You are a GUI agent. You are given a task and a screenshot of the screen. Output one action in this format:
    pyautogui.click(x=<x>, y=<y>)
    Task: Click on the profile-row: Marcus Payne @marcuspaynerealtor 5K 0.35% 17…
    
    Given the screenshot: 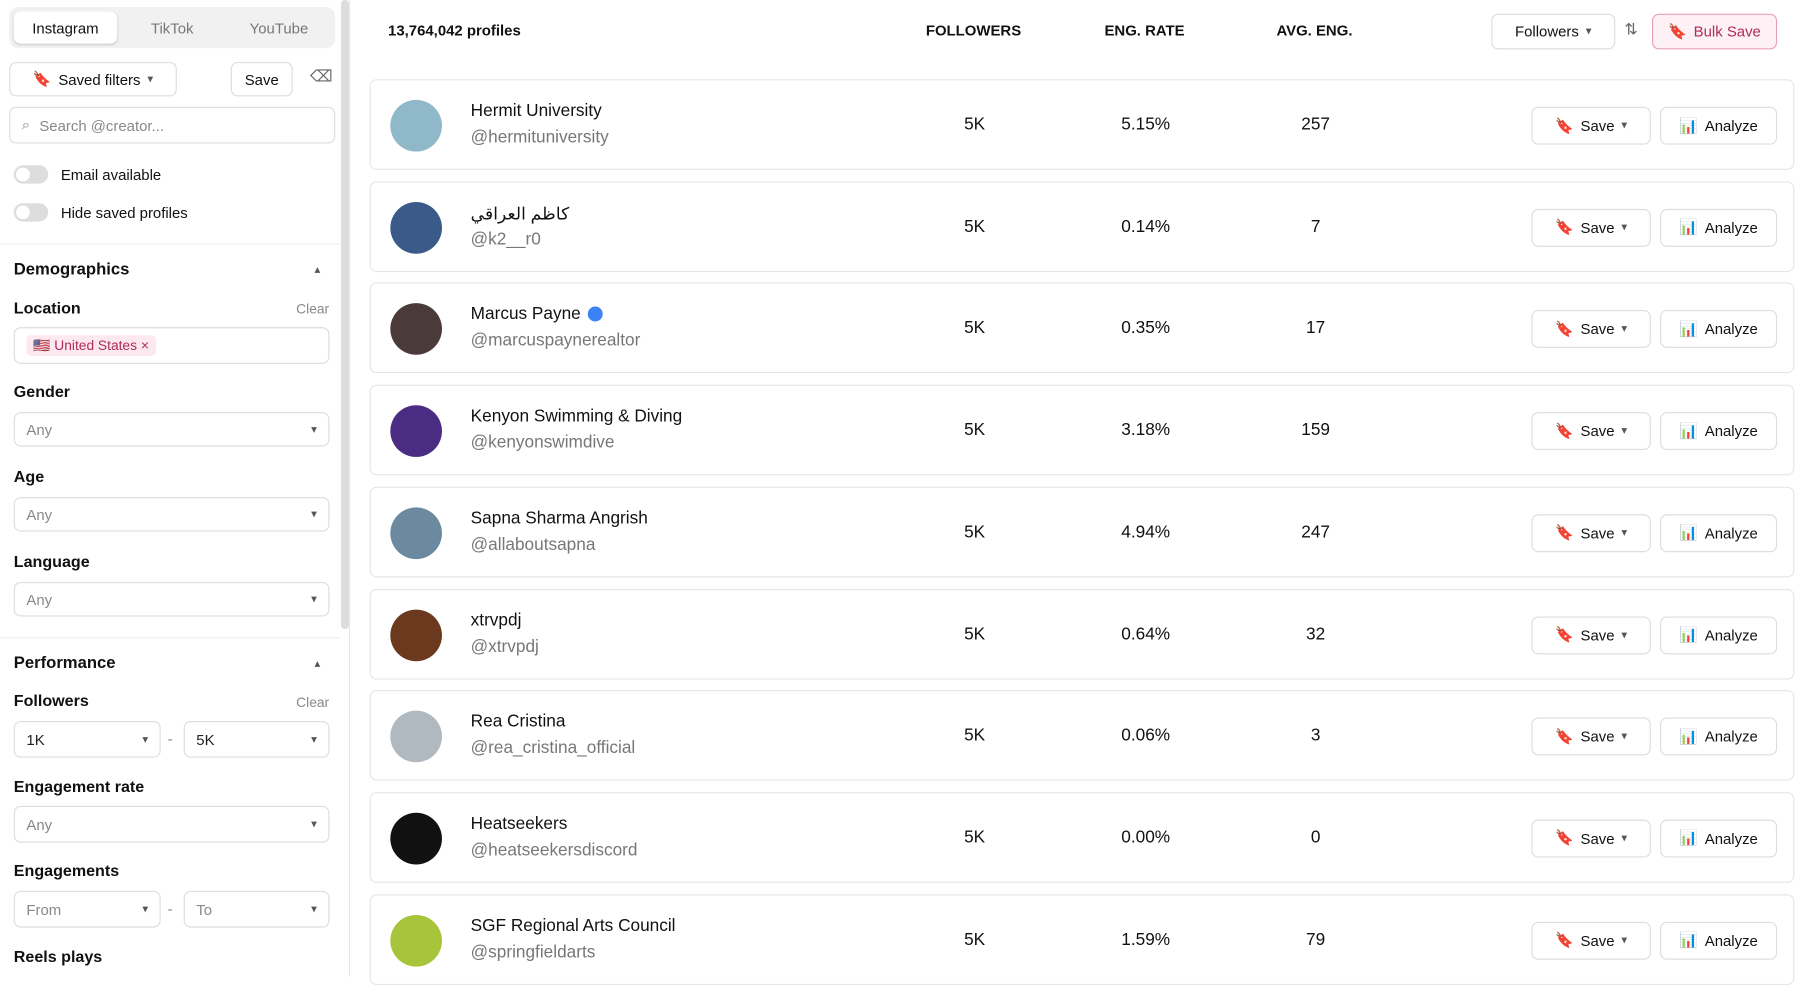 What is the action you would take?
    pyautogui.click(x=1082, y=328)
    